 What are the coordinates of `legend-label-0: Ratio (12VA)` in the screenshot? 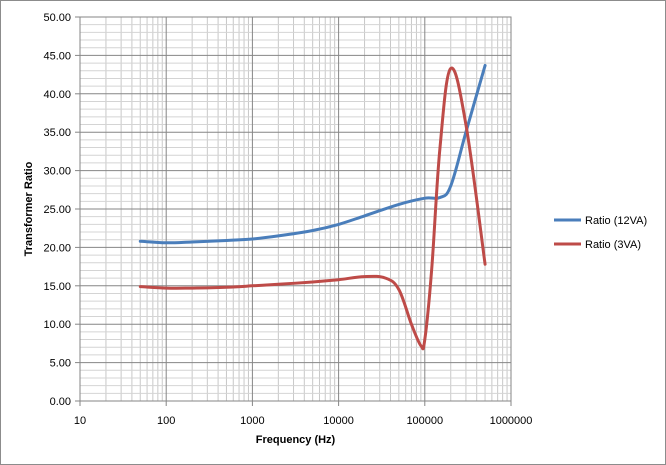 It's located at (616, 221).